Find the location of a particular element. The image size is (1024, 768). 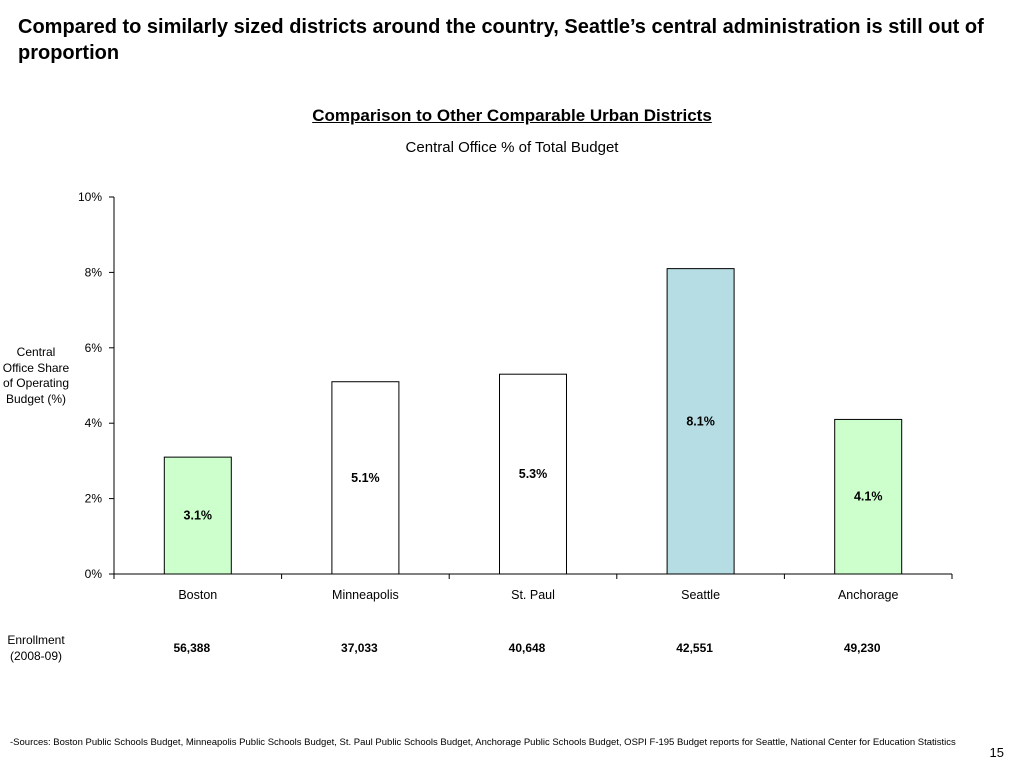

x-tick-label: St. Paul is located at coordinates (533, 595).